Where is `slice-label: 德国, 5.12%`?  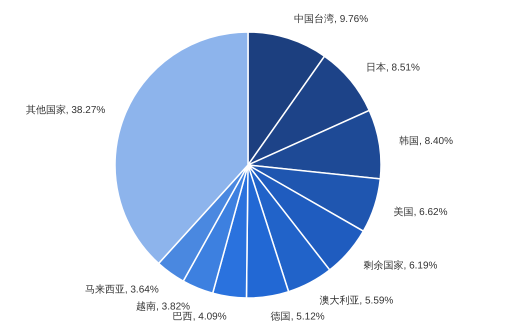 slice-label: 德国, 5.12% is located at coordinates (297, 316).